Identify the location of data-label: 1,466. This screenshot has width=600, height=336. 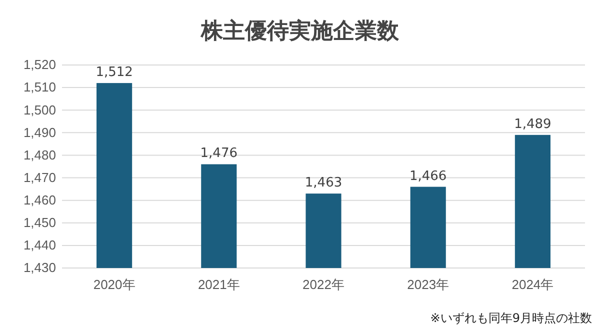
(428, 176).